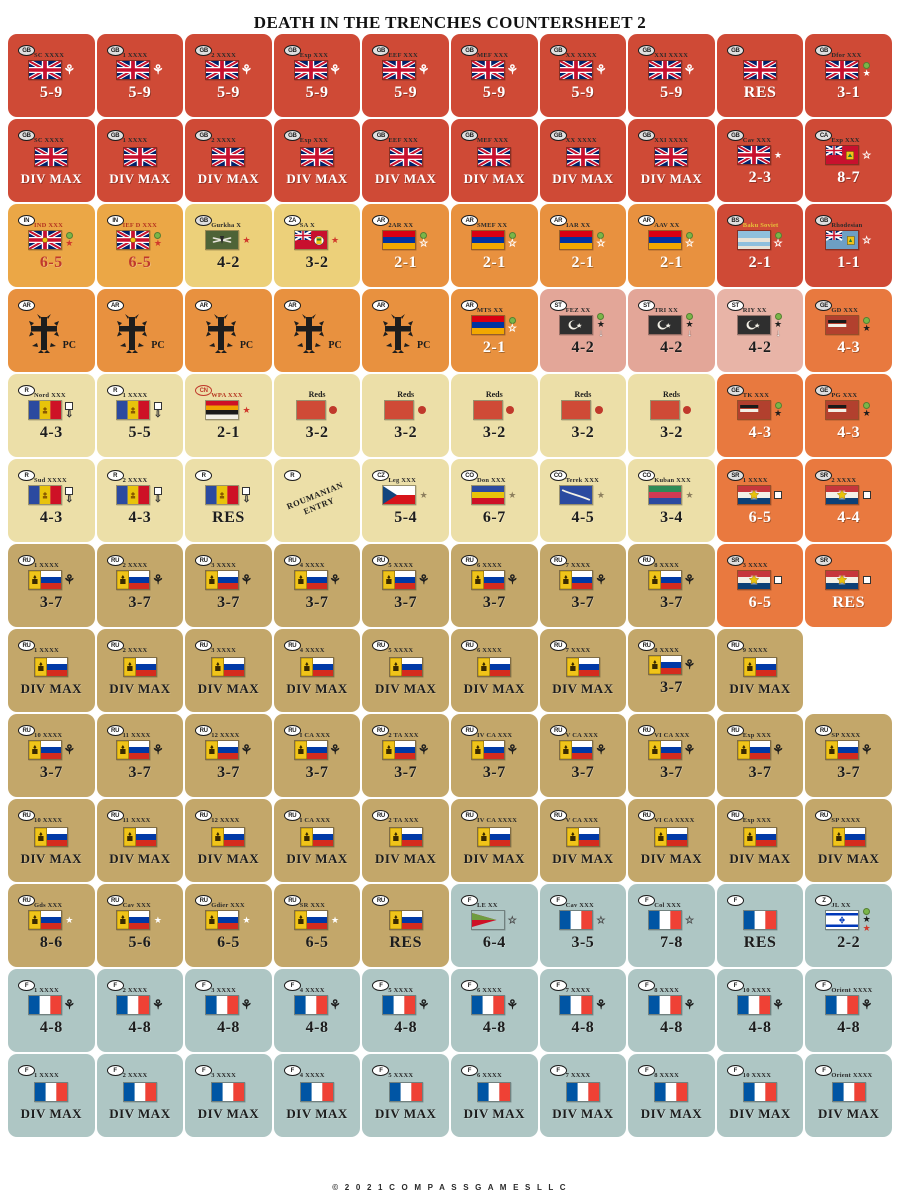  What do you see at coordinates (405, 500) in the screenshot?
I see `counter: CZ Leg XXX ★ 5-4` at bounding box center [405, 500].